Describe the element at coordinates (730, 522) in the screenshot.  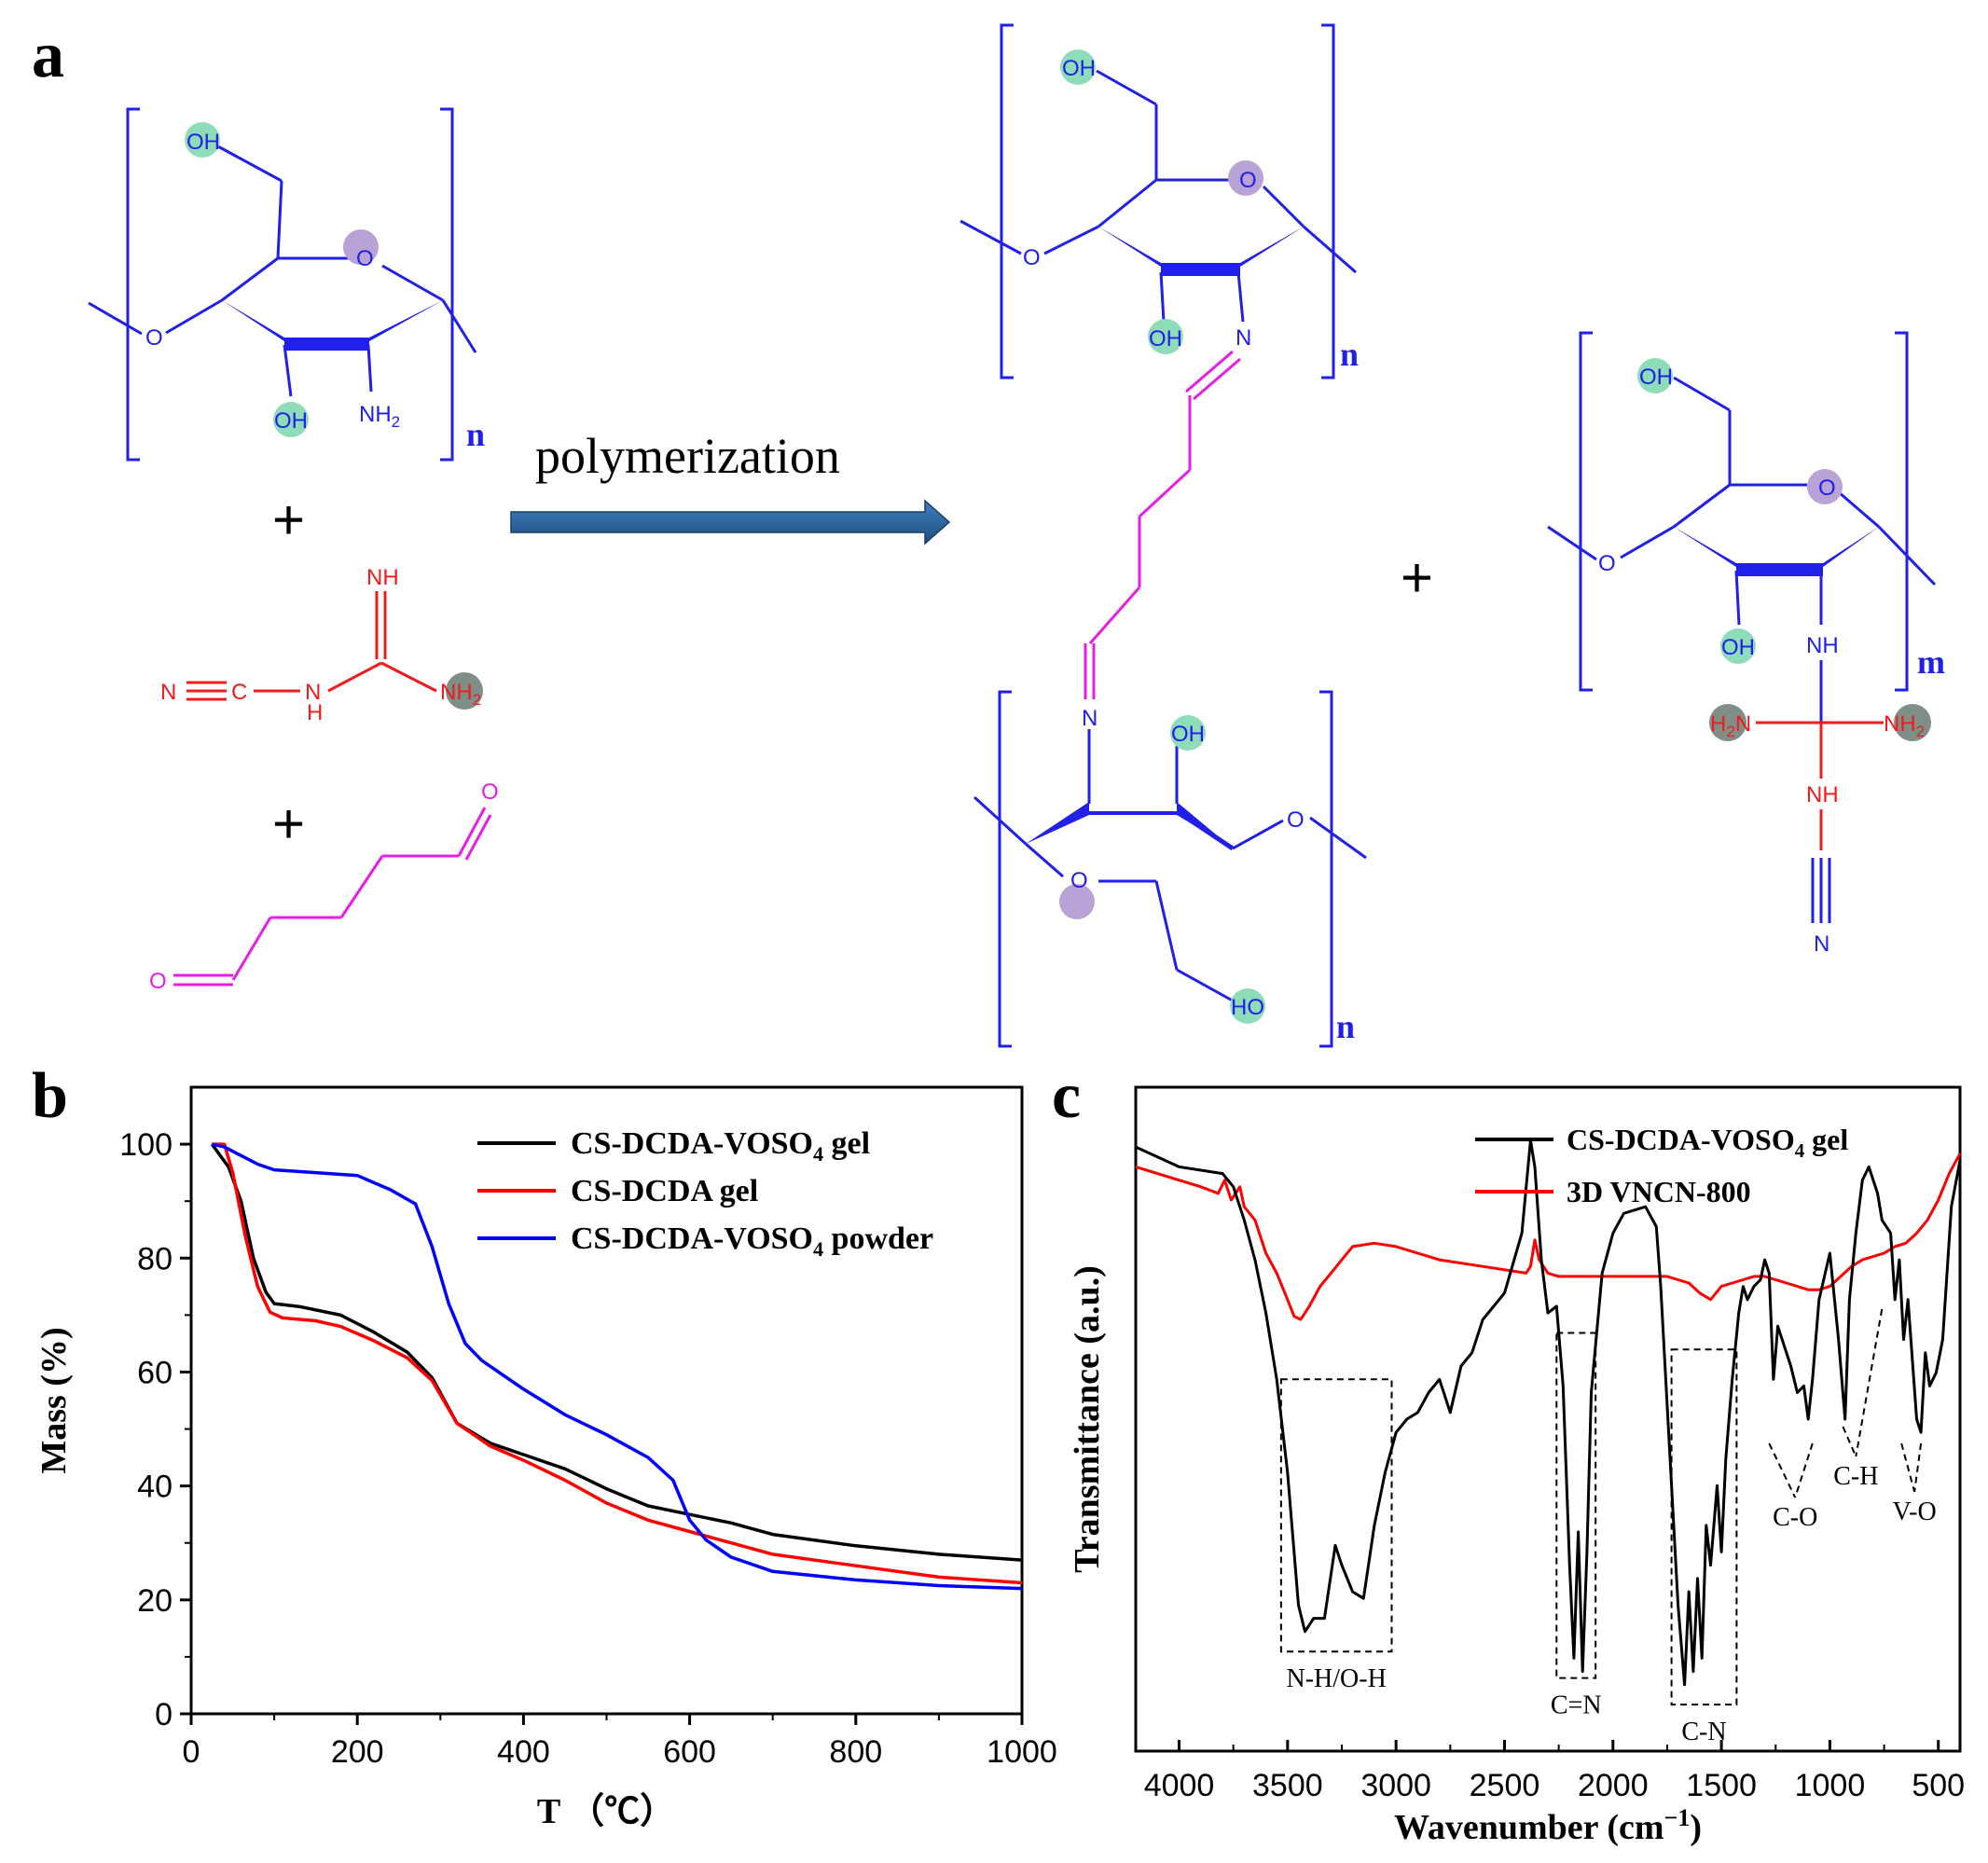
I see `reaction-arrow-icon` at that location.